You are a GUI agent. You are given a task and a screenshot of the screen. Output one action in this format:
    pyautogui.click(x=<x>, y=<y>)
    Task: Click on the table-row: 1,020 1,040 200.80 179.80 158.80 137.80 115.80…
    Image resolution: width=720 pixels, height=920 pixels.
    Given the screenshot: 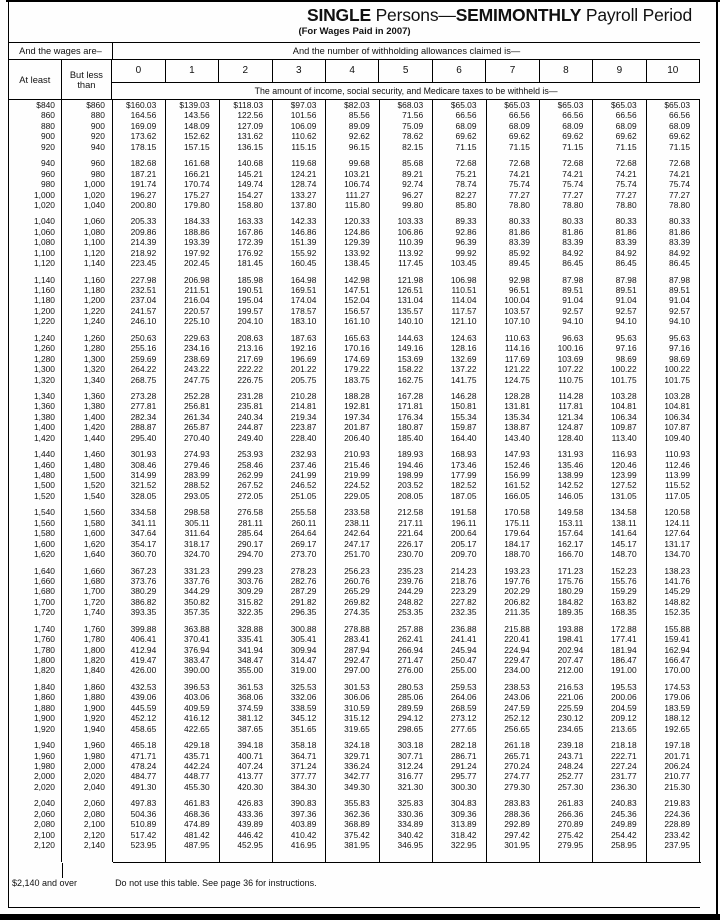 What is the action you would take?
    pyautogui.click(x=354, y=205)
    